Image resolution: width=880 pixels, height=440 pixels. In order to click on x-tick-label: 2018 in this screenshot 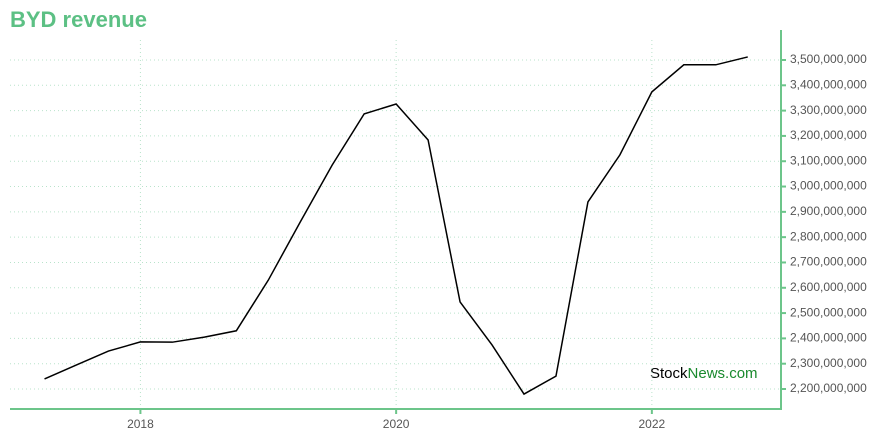, I will do `click(140, 424)`.